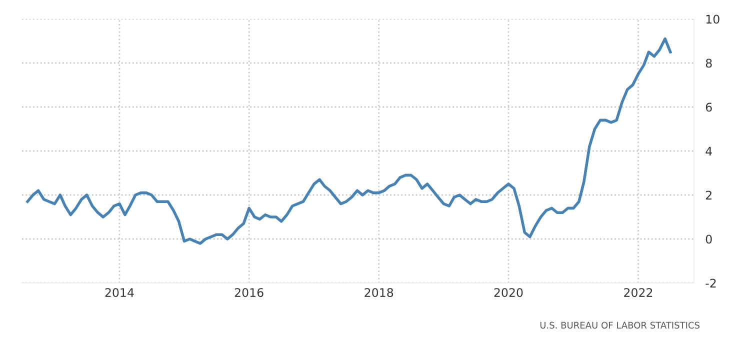 This screenshot has width=730, height=340. I want to click on x-tick-label: 2018, so click(379, 292).